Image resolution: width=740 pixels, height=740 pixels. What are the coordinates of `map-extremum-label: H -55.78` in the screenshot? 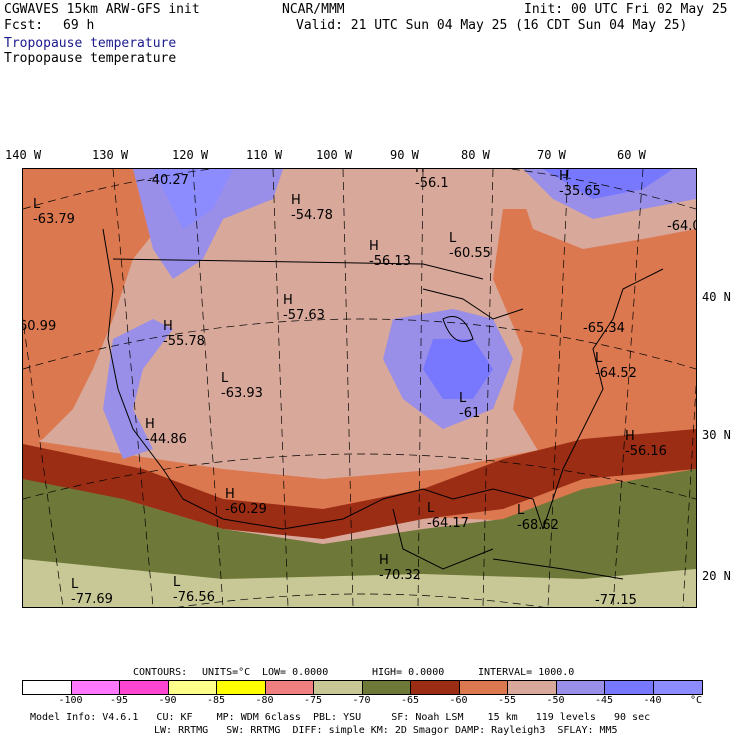 It's located at (184, 334).